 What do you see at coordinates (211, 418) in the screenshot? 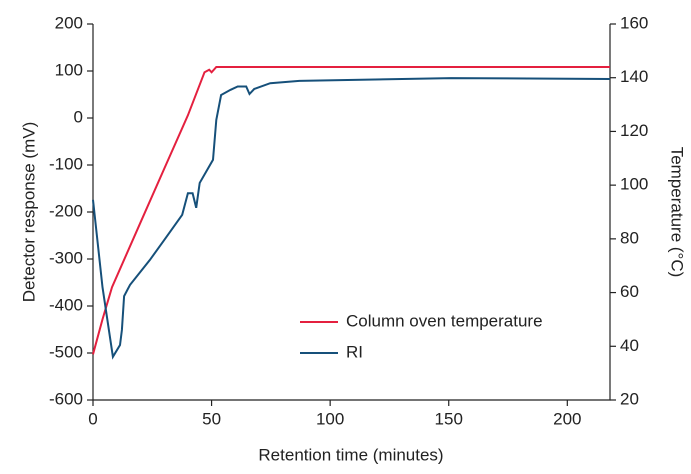
I see `x-tick-label: 50` at bounding box center [211, 418].